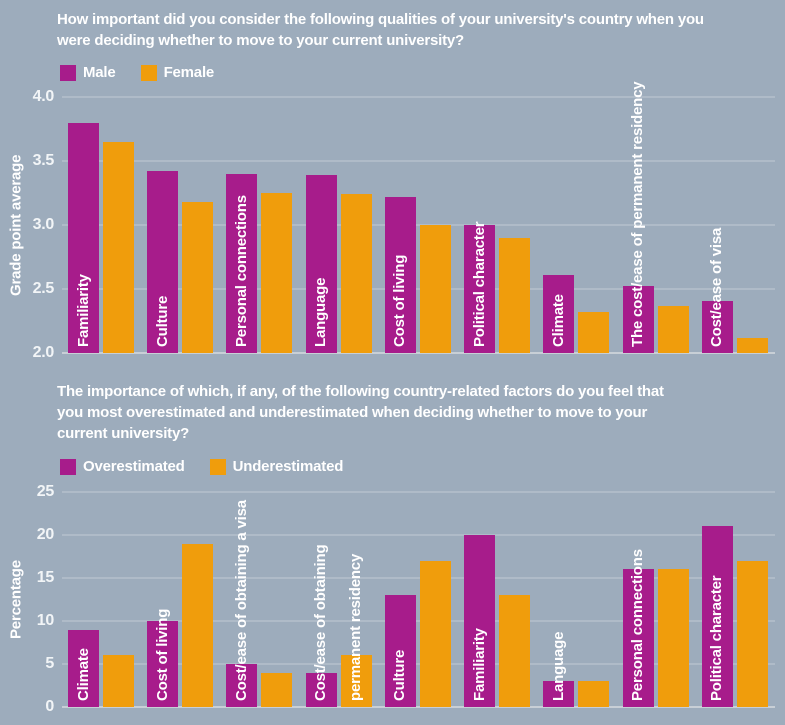 The width and height of the screenshot is (785, 725). I want to click on legend-item-underestimated: Underestimated, so click(276, 466).